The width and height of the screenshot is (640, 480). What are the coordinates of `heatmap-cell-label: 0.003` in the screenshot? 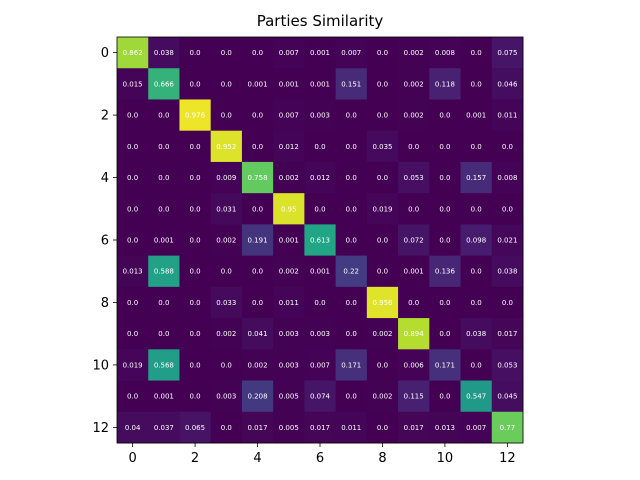 It's located at (320, 116).